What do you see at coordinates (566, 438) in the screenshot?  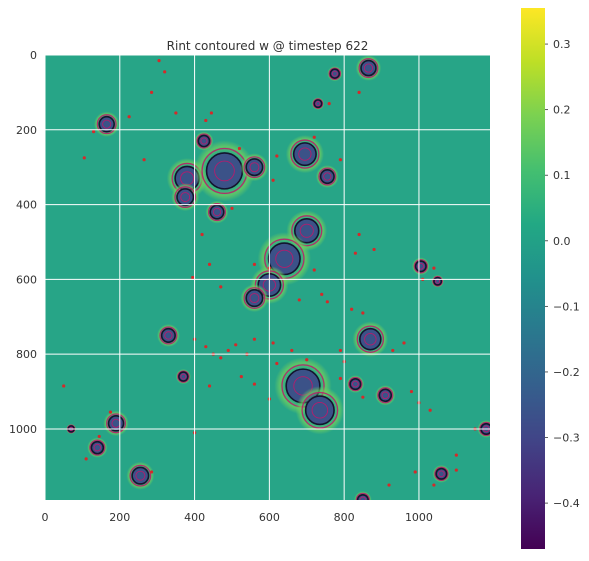 I see `colorbar-tick-label-6: −0.3` at bounding box center [566, 438].